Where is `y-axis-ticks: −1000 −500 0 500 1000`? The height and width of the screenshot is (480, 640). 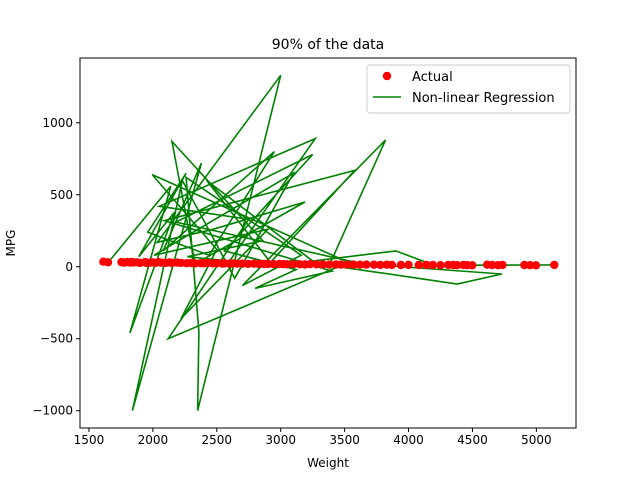 y-axis-ticks: −1000 −500 0 500 1000 is located at coordinates (56, 267).